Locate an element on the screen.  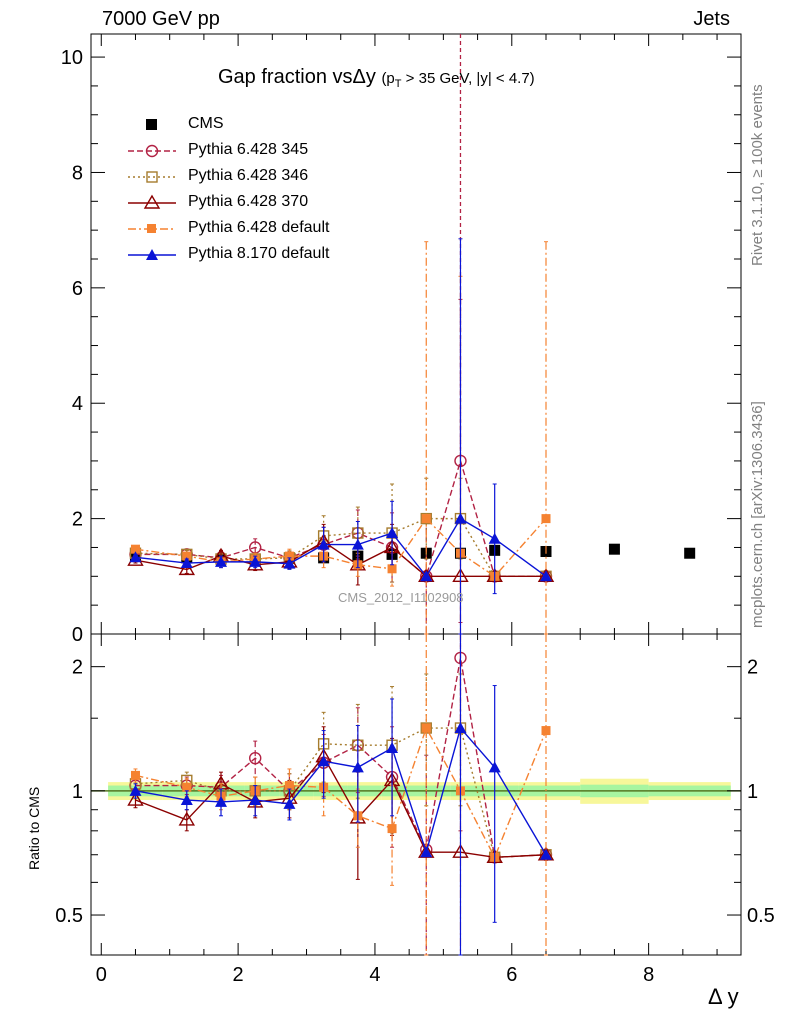
ratio-y-axis-label: Ratio to CMS is located at coordinates (34, 828).